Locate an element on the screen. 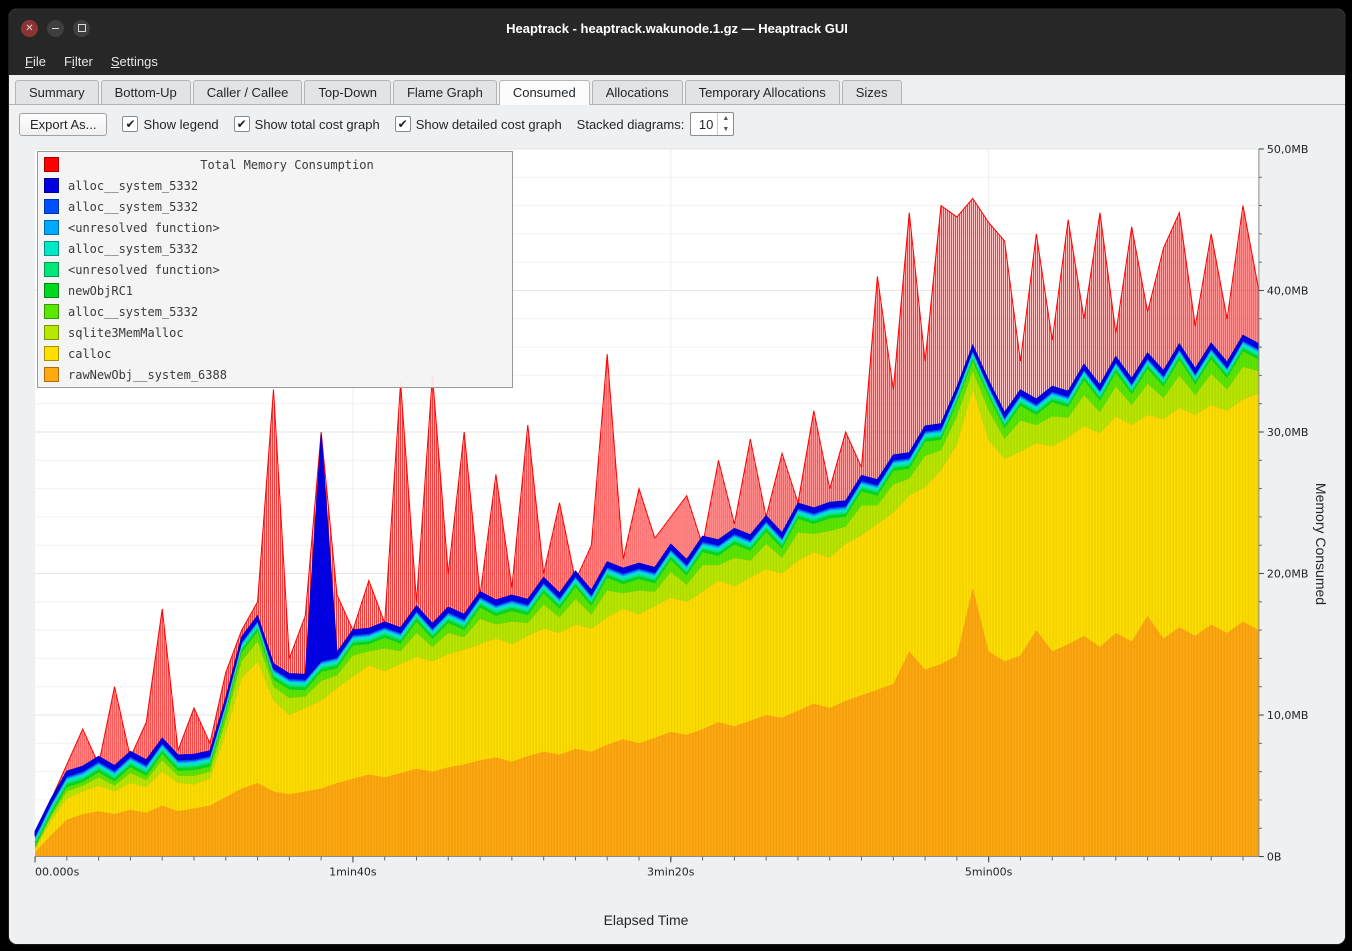 The height and width of the screenshot is (951, 1352). menu-settings-post: ettings is located at coordinates (138, 61).